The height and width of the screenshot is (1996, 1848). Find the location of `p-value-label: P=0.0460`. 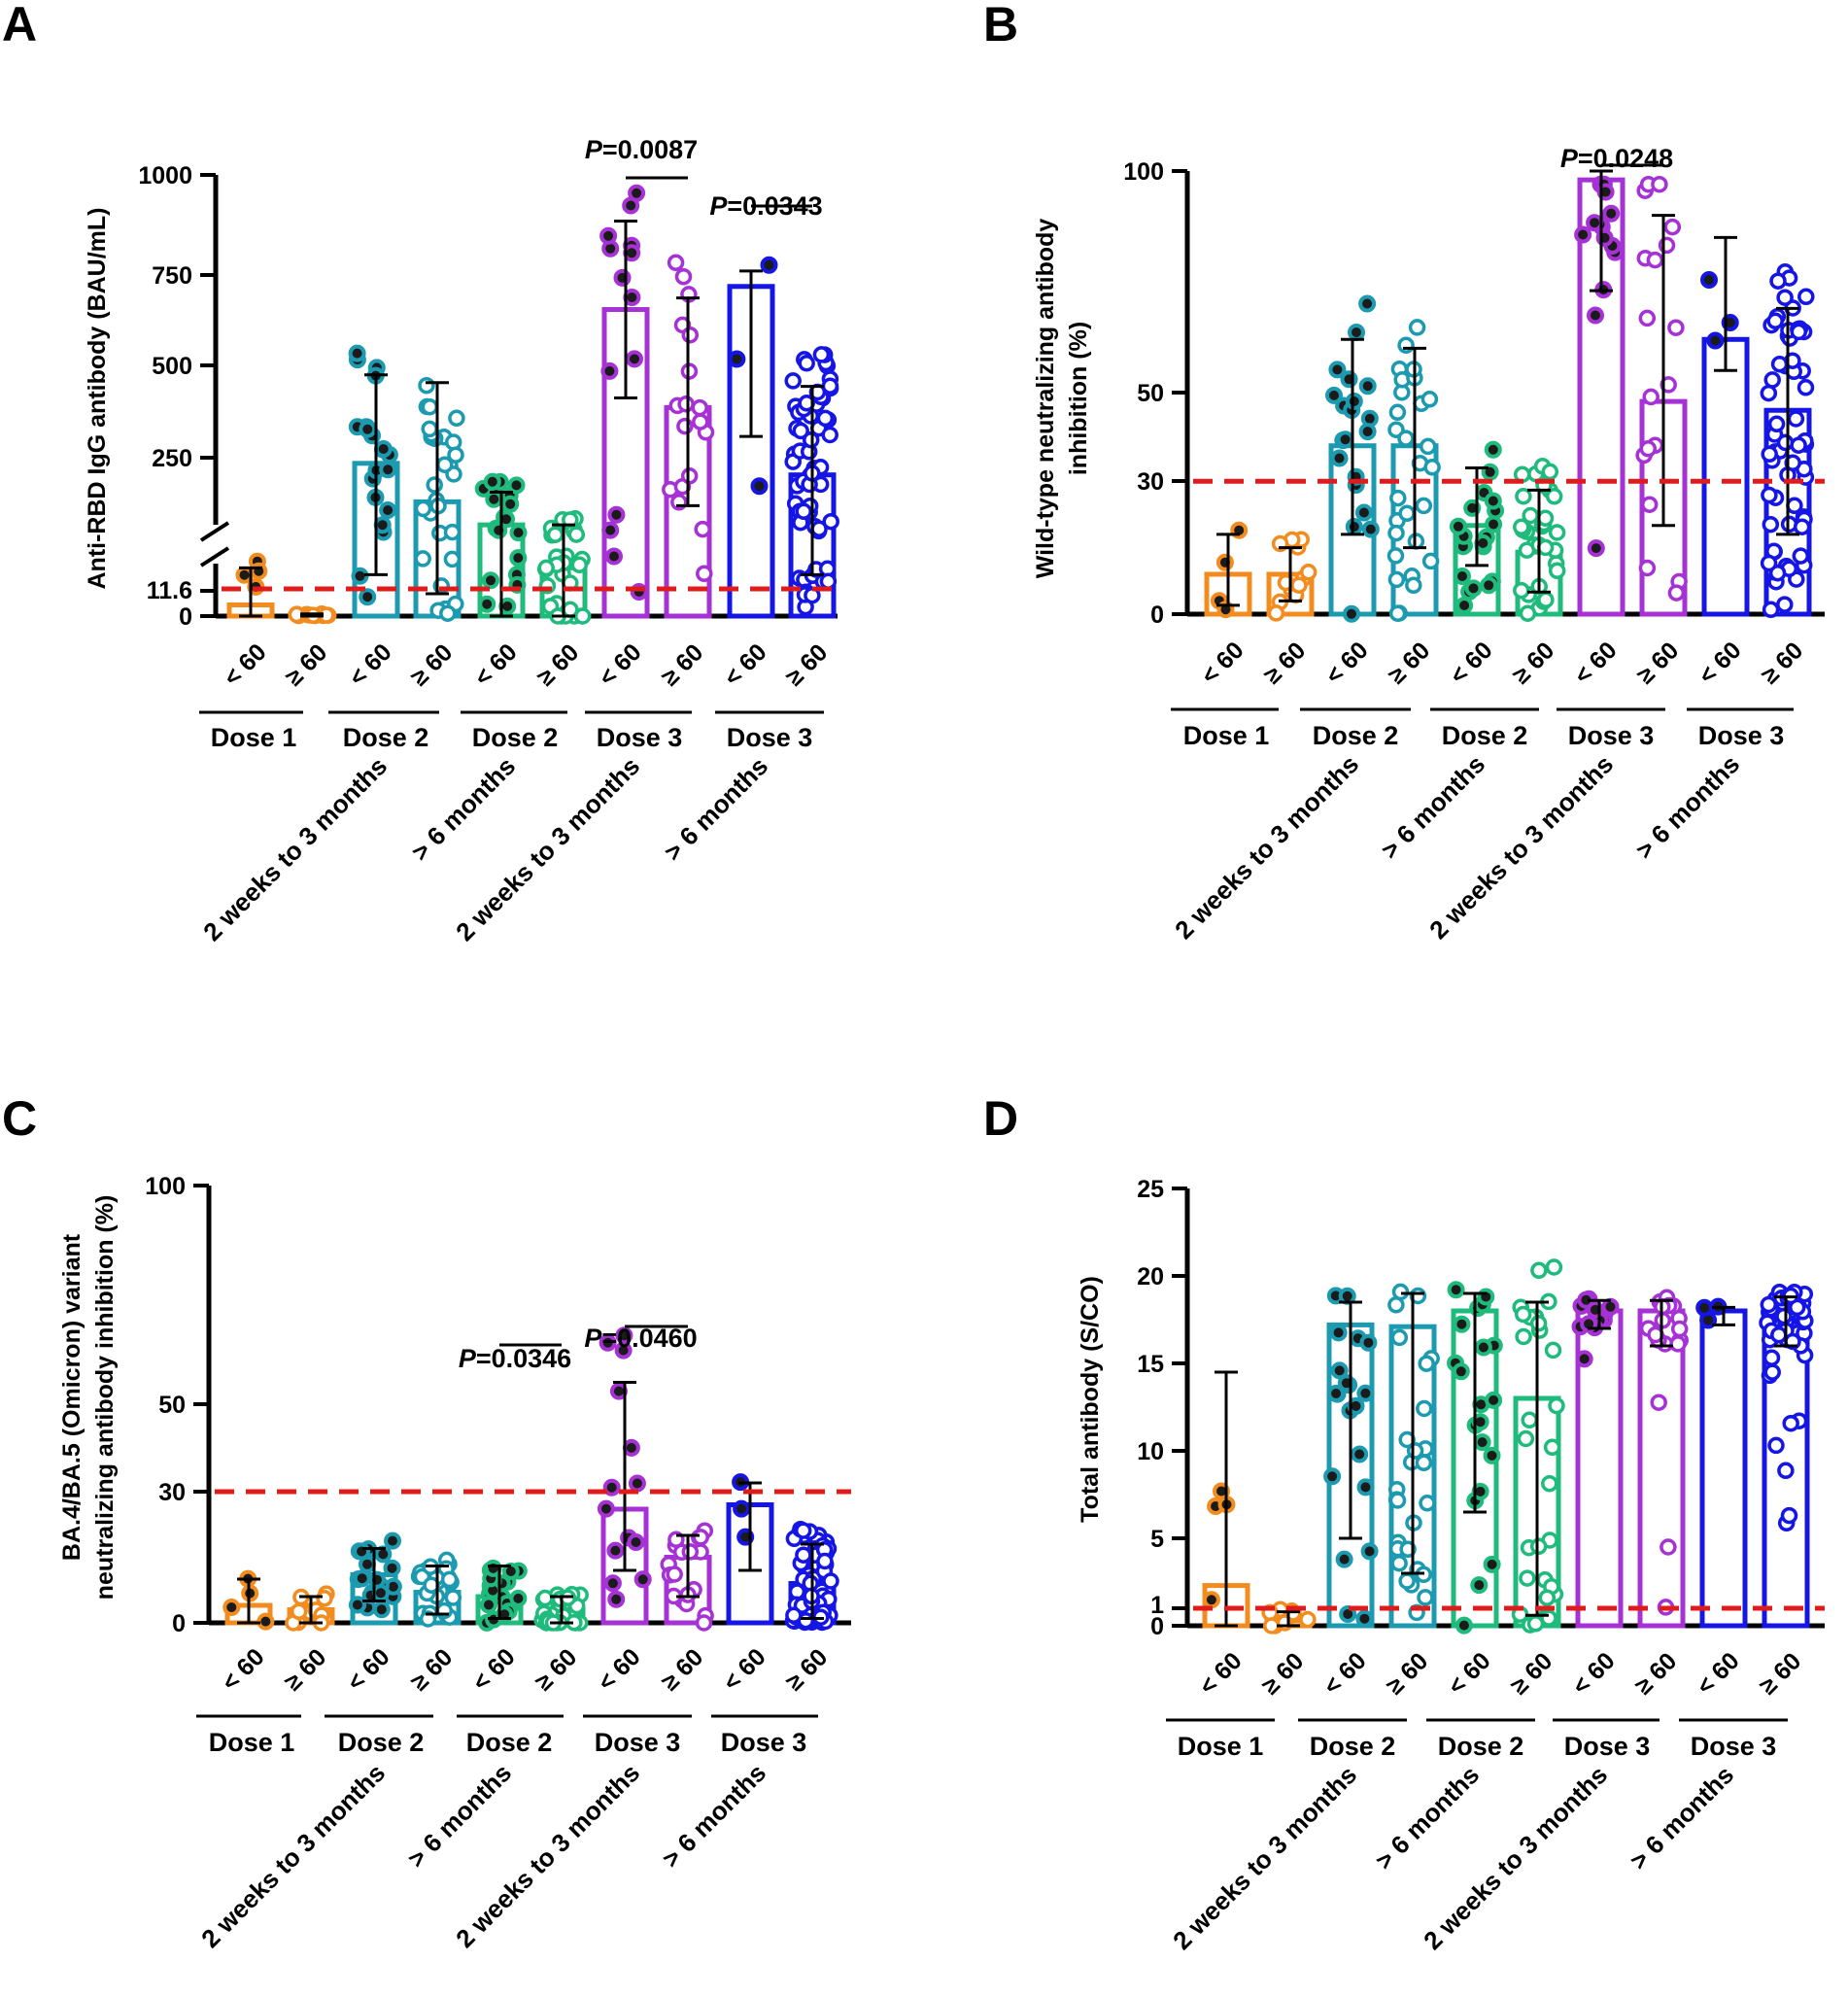

p-value-label: P=0.0460 is located at coordinates (640, 1338).